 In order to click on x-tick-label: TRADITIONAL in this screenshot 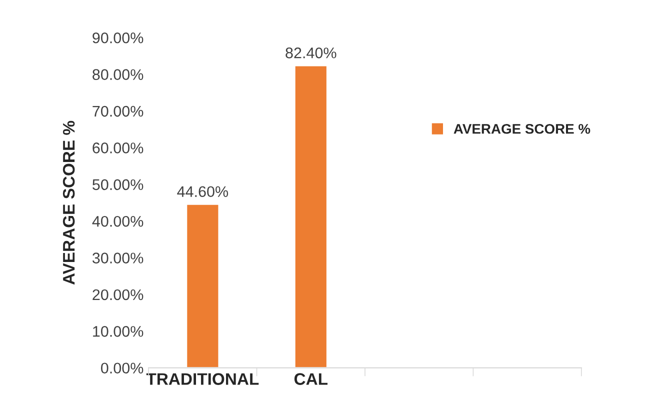, I will do `click(202, 379)`.